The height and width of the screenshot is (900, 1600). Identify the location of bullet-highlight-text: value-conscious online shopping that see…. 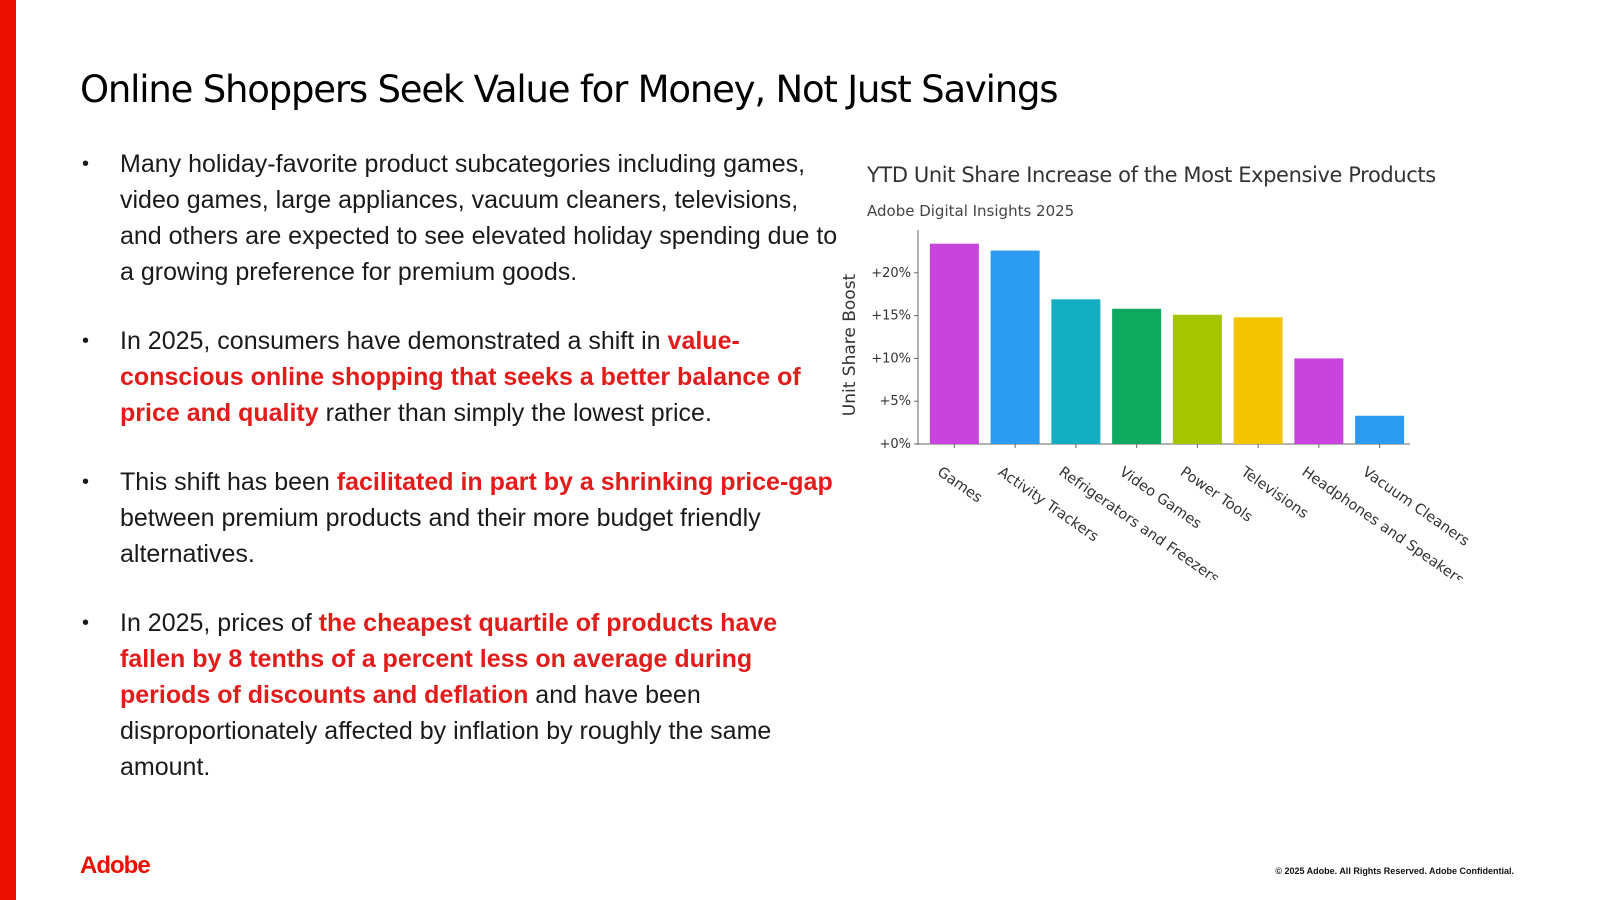
(460, 377).